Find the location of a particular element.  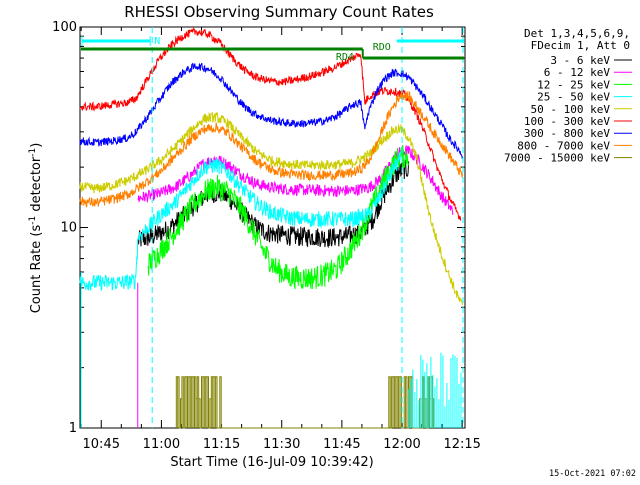

legend-header-line1: Det 1,3,4,5,6,9, is located at coordinates (577, 33).